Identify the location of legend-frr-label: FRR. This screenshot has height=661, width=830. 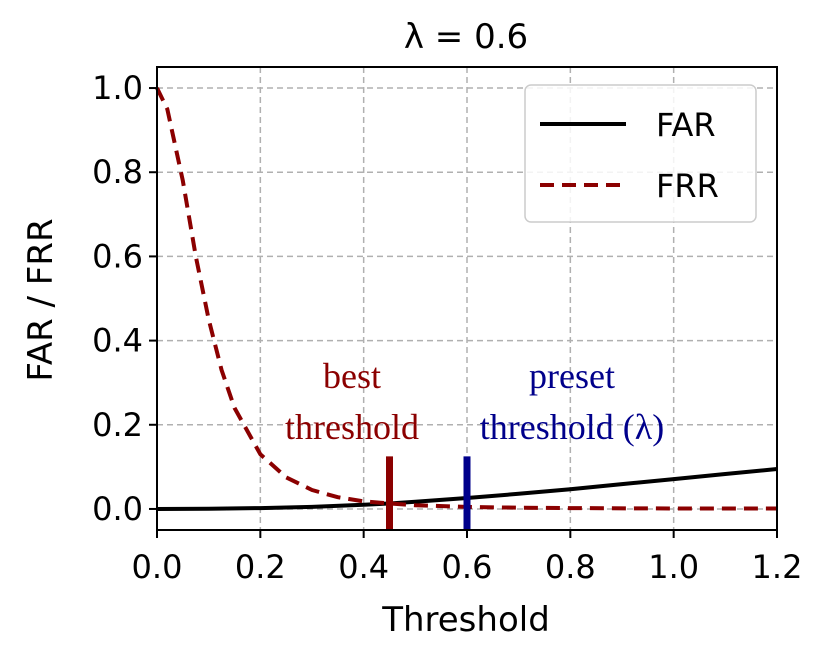
(687, 186).